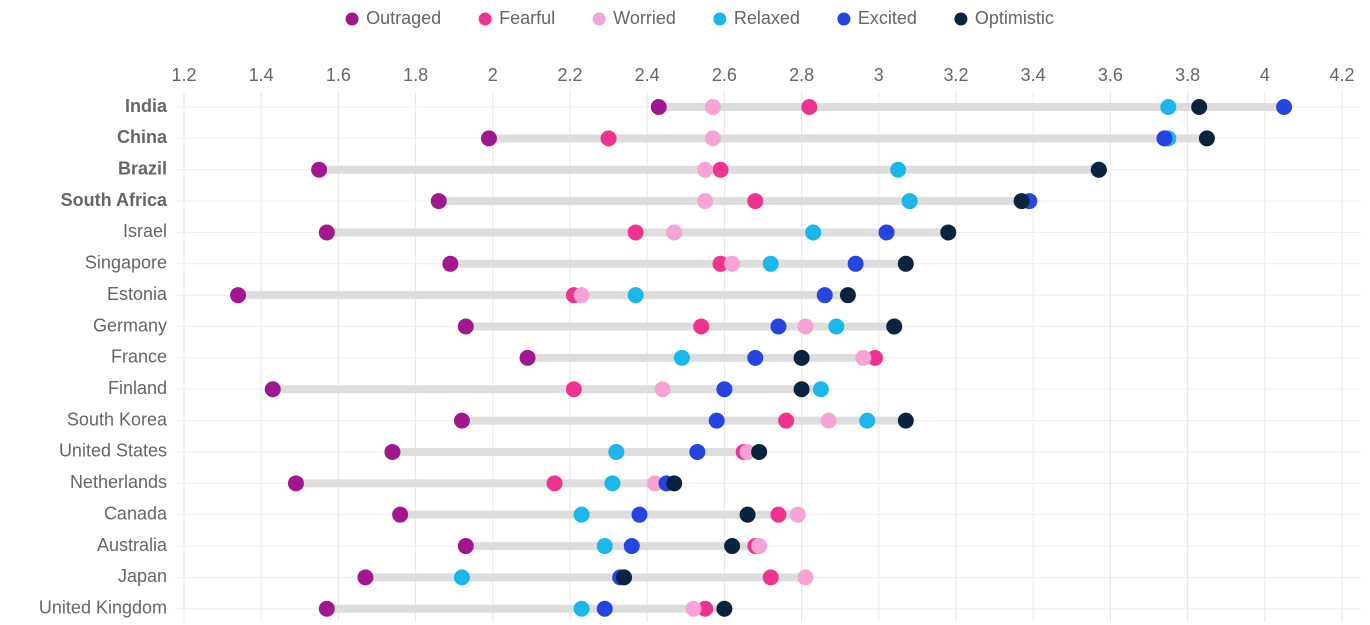 Image resolution: width=1370 pixels, height=625 pixels. What do you see at coordinates (647, 75) in the screenshot?
I see `x-tick-label: 2.4` at bounding box center [647, 75].